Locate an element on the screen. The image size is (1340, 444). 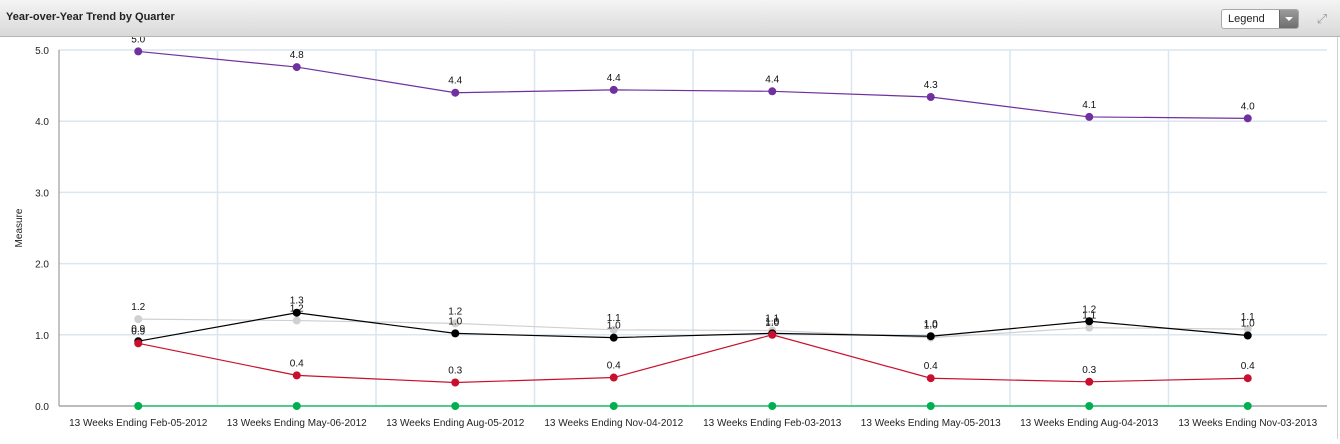
data-label: 4.8 is located at coordinates (297, 55).